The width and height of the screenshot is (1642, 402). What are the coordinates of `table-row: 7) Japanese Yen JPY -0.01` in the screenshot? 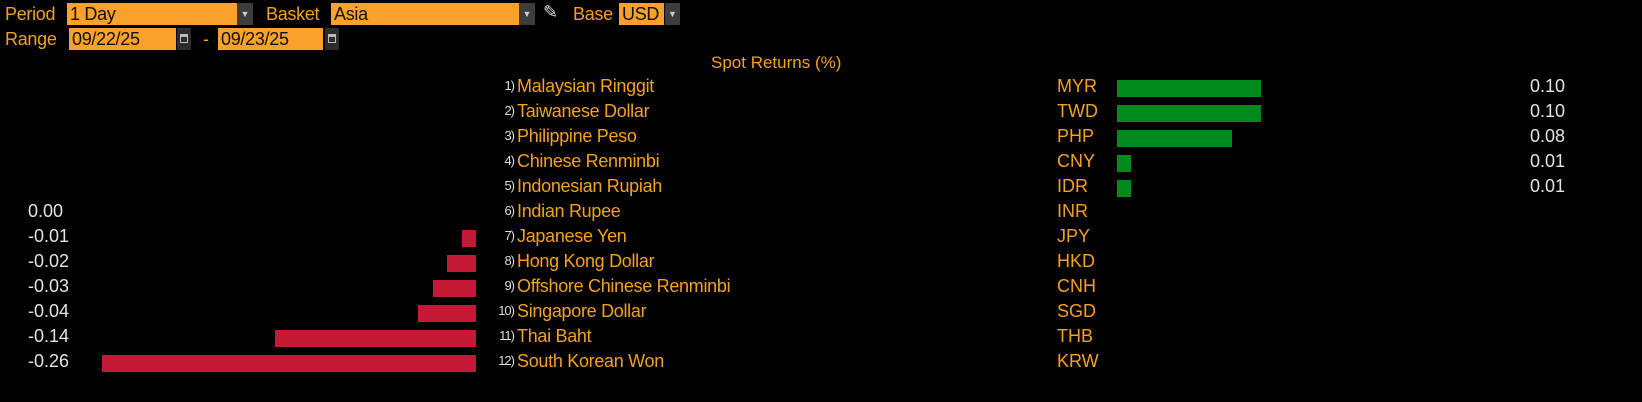 It's located at (821, 238).